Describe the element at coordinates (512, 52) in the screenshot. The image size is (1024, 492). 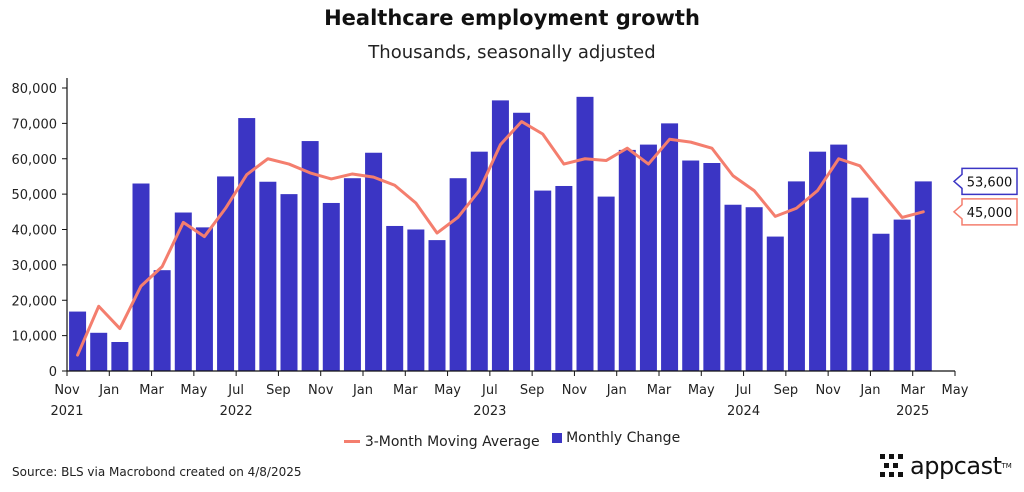
I see `chart-subtitle: Thousands, seasonally adjusted` at that location.